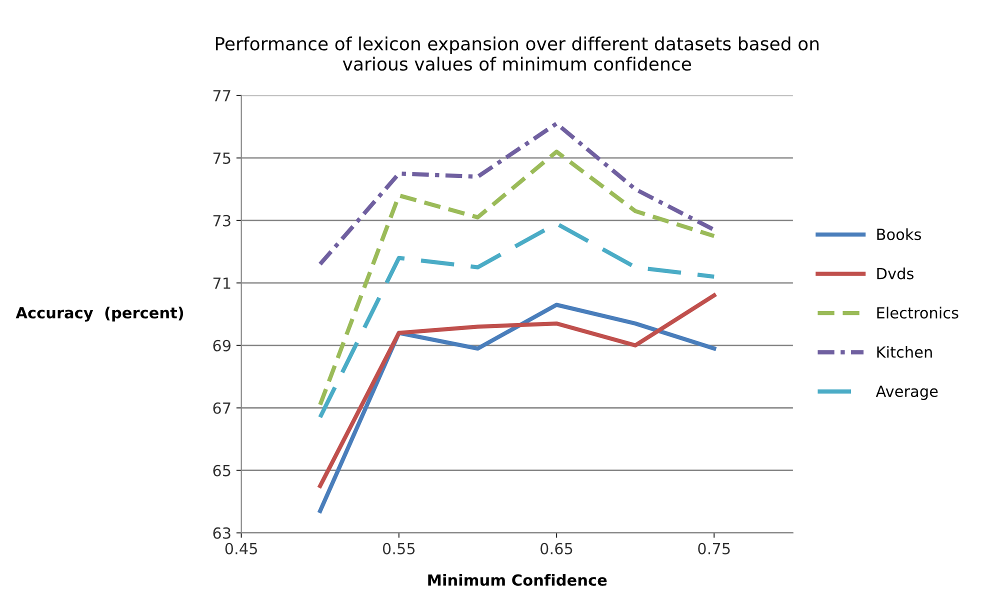 The image size is (985, 616). What do you see at coordinates (517, 53) in the screenshot?
I see `chart-title: Performance of lexicon expansion over different datasets based on various values of minimum confidence` at bounding box center [517, 53].